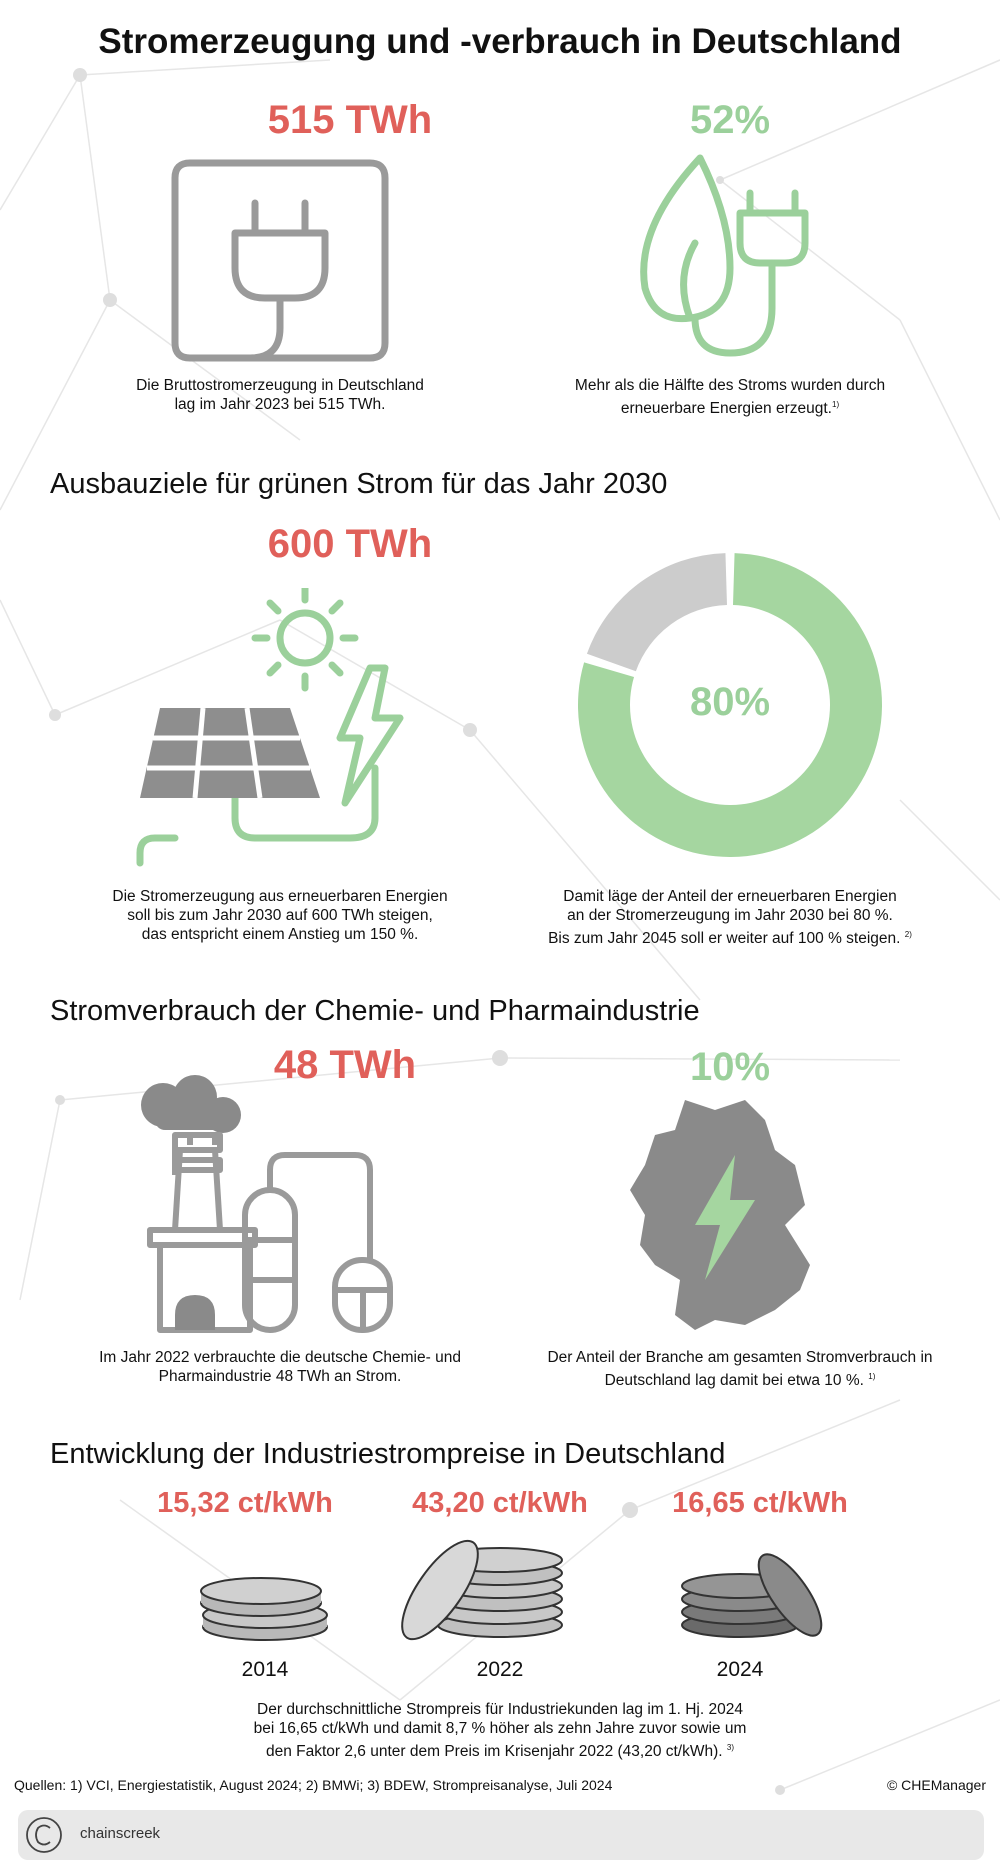 This screenshot has width=1000, height=1875. What do you see at coordinates (264, 1609) in the screenshot?
I see `coin-stack-2014-icon` at bounding box center [264, 1609].